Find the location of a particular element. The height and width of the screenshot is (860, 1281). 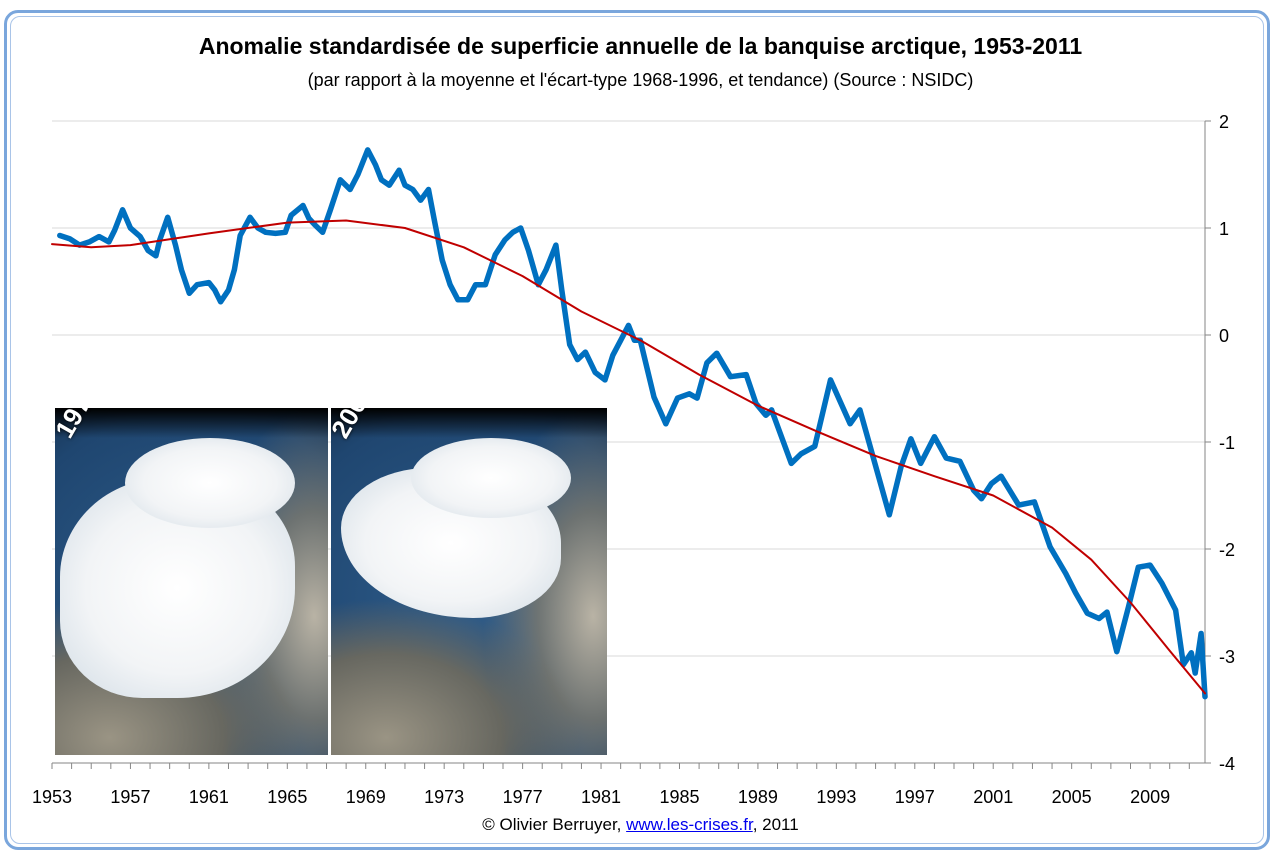

y-tick-label: 1 is located at coordinates (1224, 229).